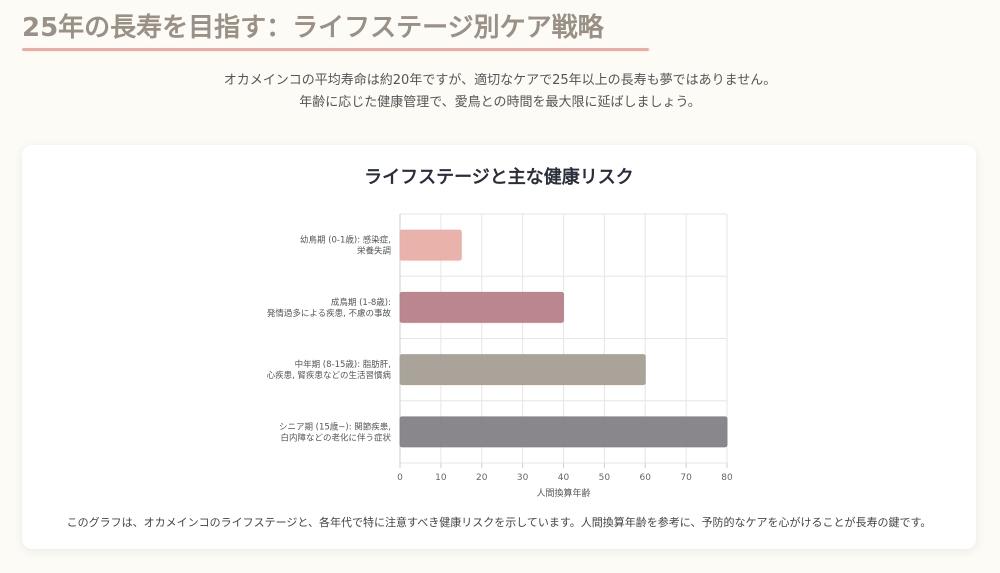 The height and width of the screenshot is (573, 1000). What do you see at coordinates (605, 478) in the screenshot?
I see `x-tick-label: 50` at bounding box center [605, 478].